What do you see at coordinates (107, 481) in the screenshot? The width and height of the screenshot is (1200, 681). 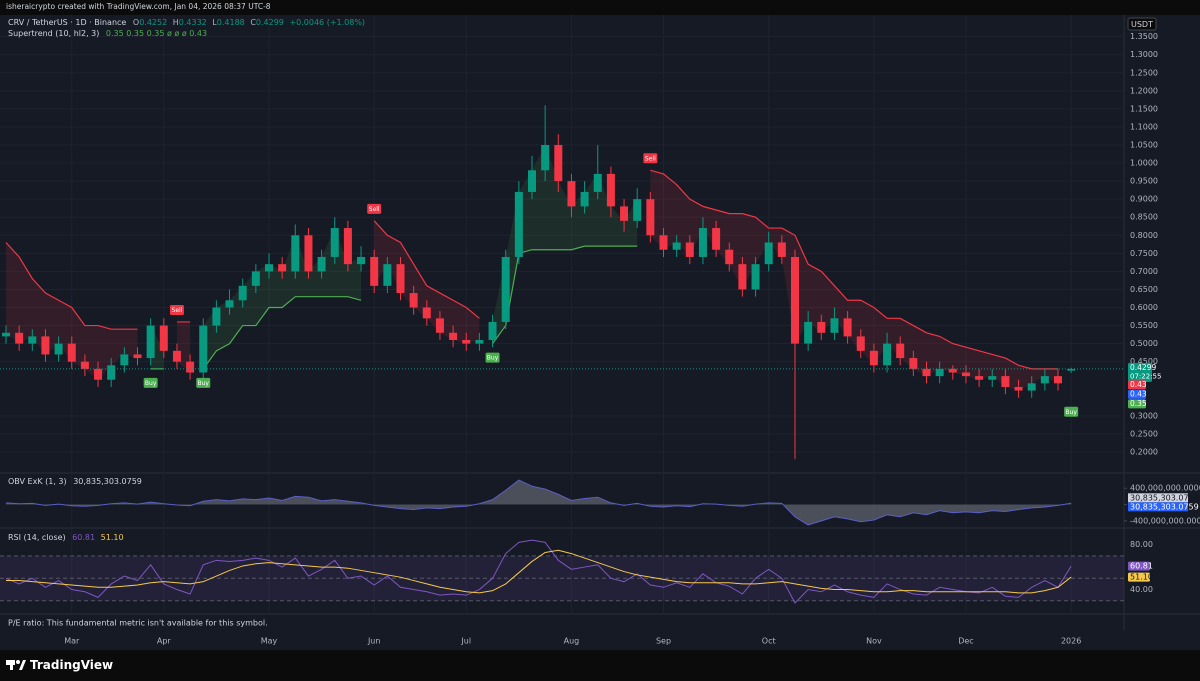 I see `indicator-value: 30,835,303.0759` at bounding box center [107, 481].